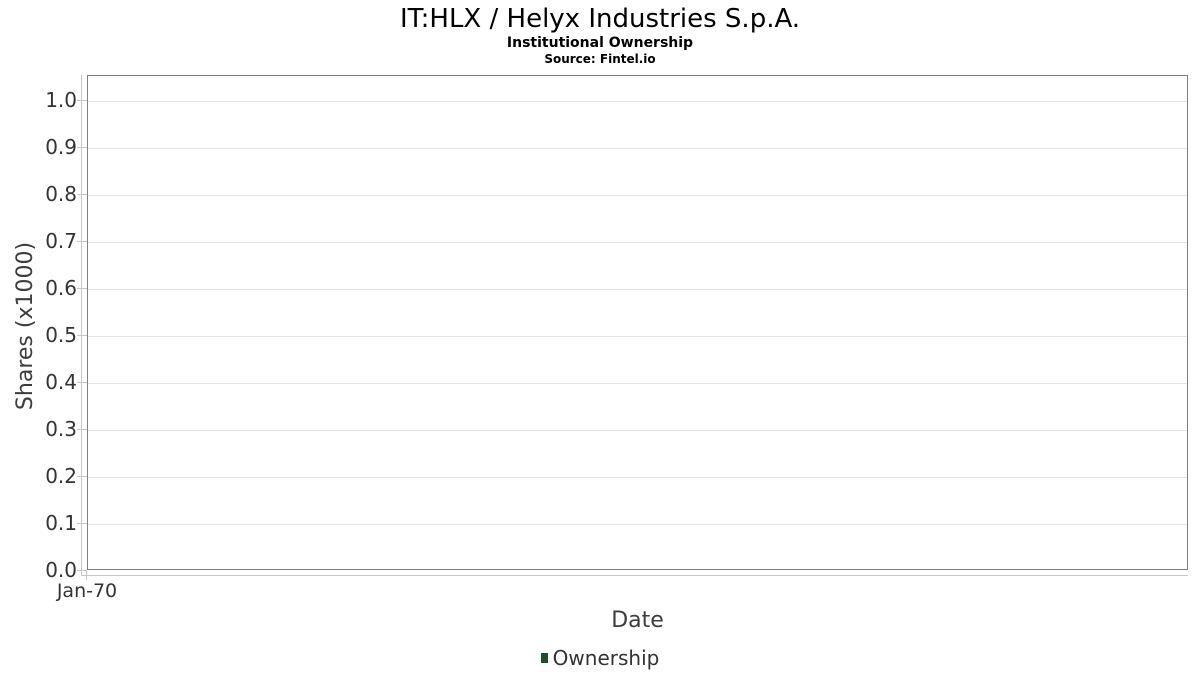 This screenshot has height=675, width=1200. I want to click on x-axis-line, so click(634, 575).